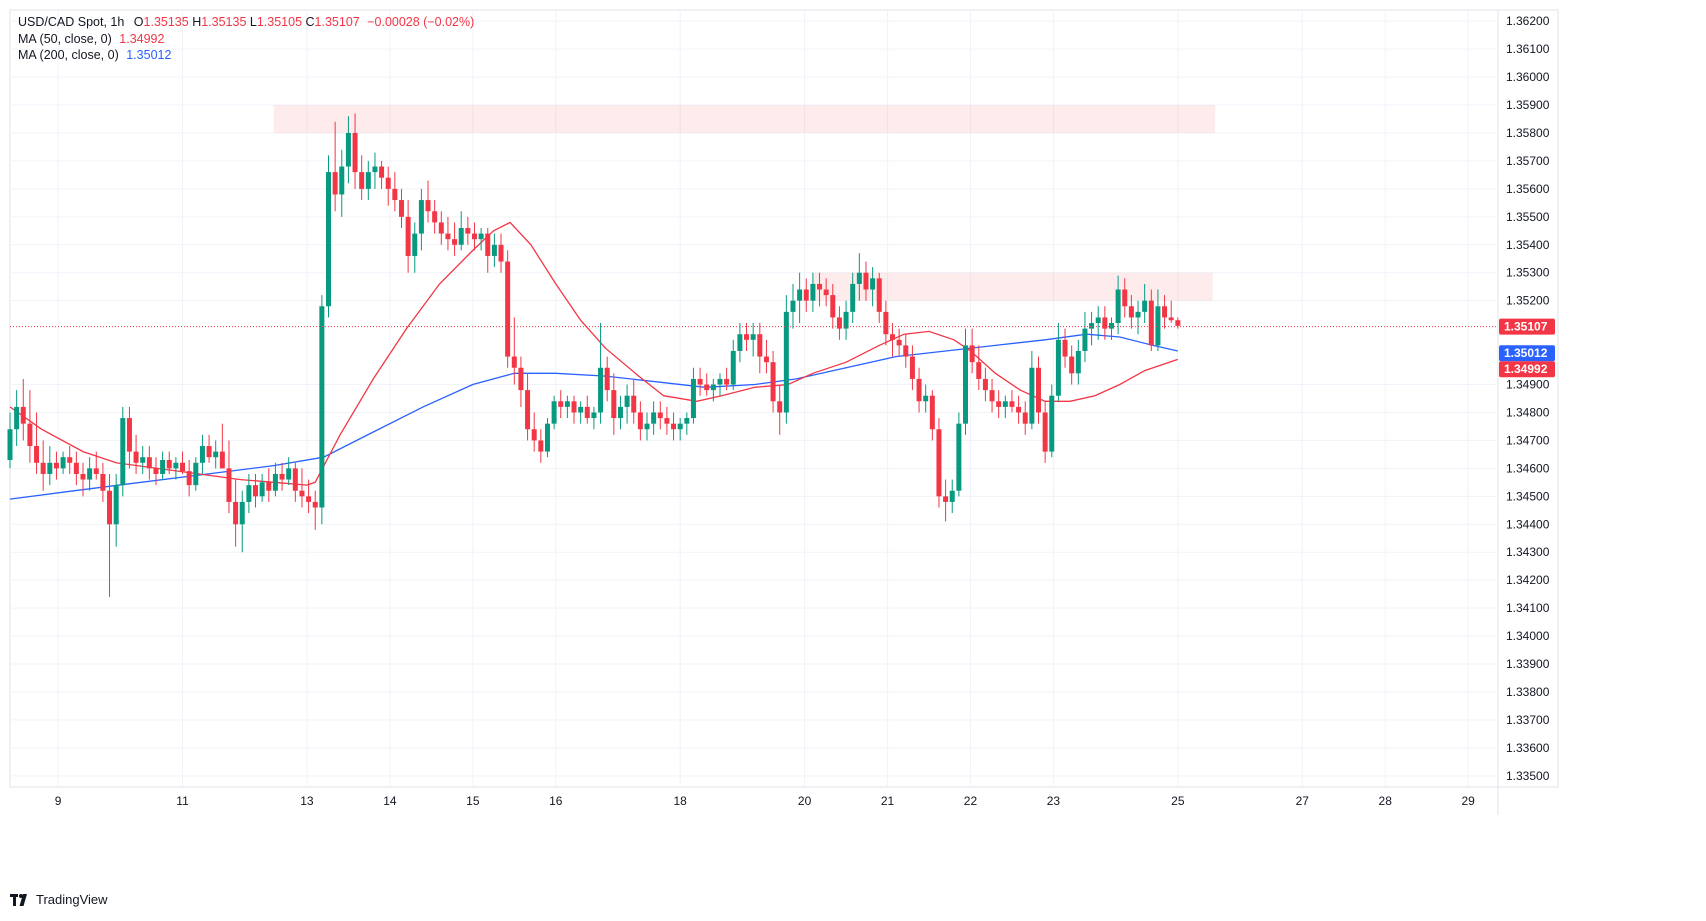 This screenshot has height=921, width=1706. I want to click on y-tick-label: 1.33600, so click(1528, 748).